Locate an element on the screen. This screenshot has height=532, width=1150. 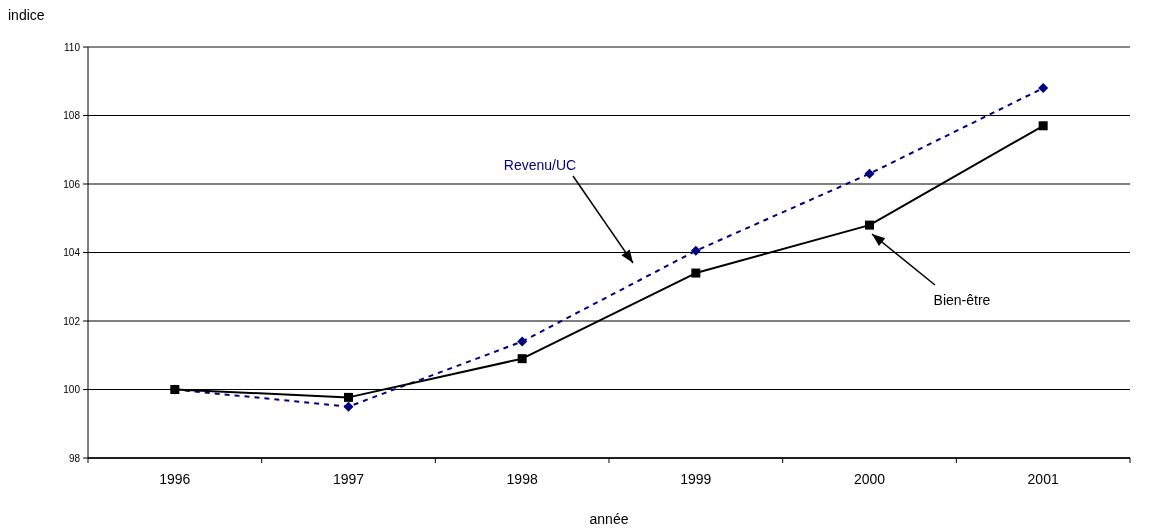
y-tick-label: 110 is located at coordinates (72, 47).